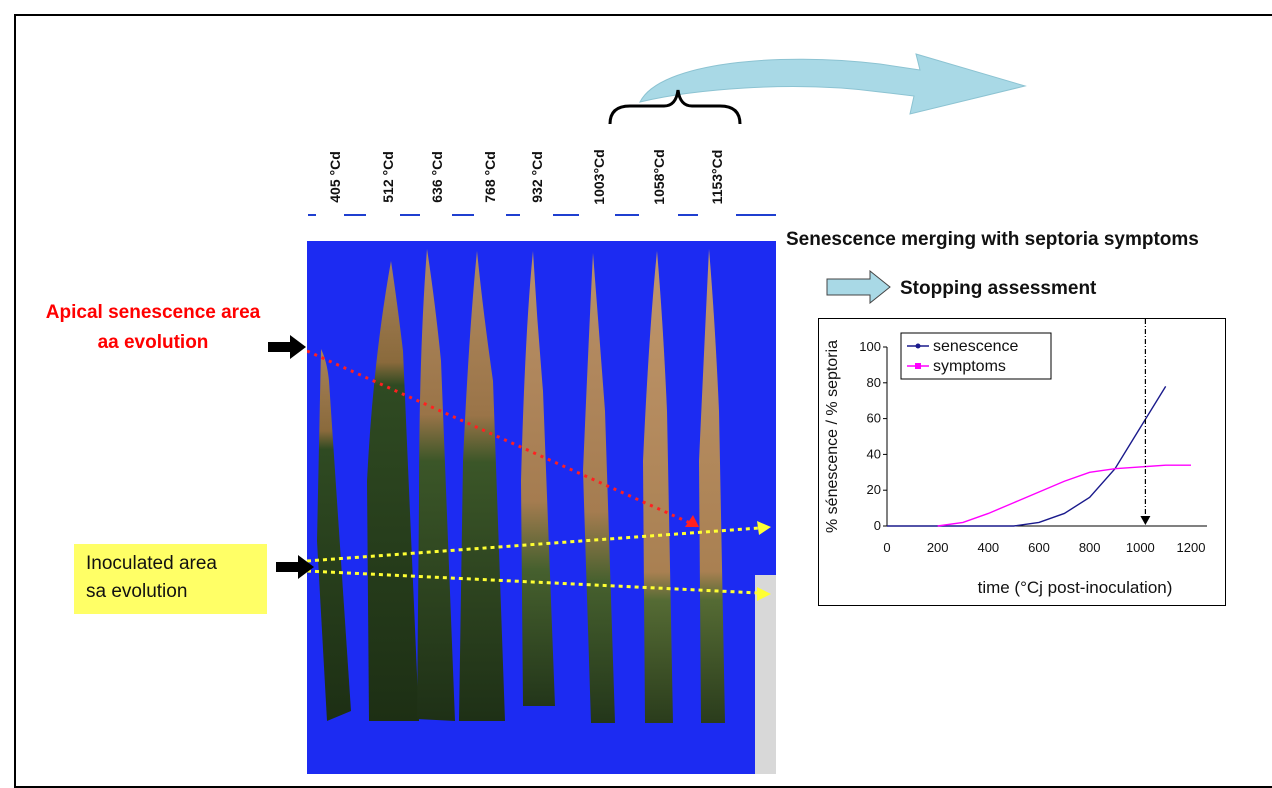 The height and width of the screenshot is (788, 1272). I want to click on apical-label-line2: aa evolution, so click(153, 343).